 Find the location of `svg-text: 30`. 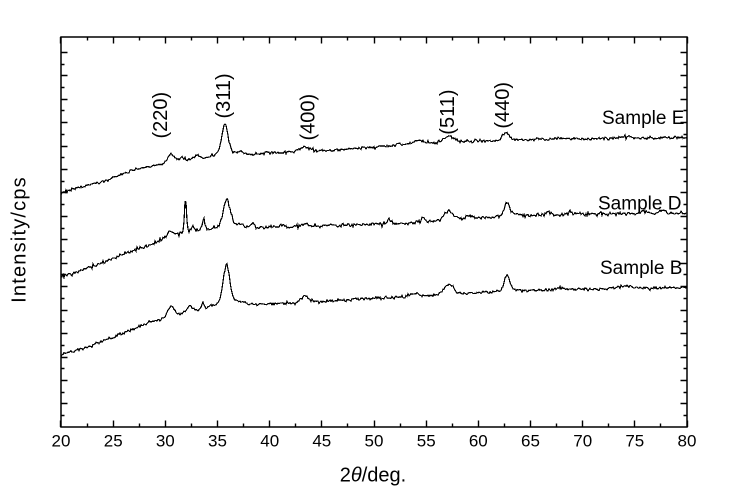

svg-text: 30 is located at coordinates (165, 441).